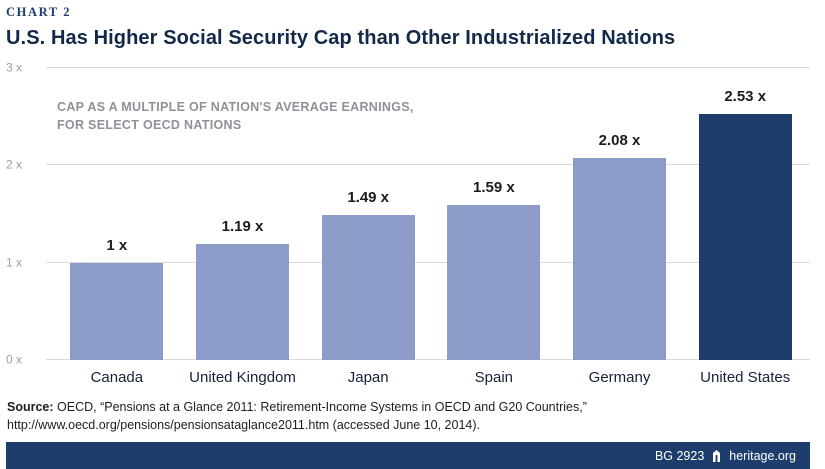 The image size is (825, 469). Describe the element at coordinates (494, 282) in the screenshot. I see `bar-spain` at that location.